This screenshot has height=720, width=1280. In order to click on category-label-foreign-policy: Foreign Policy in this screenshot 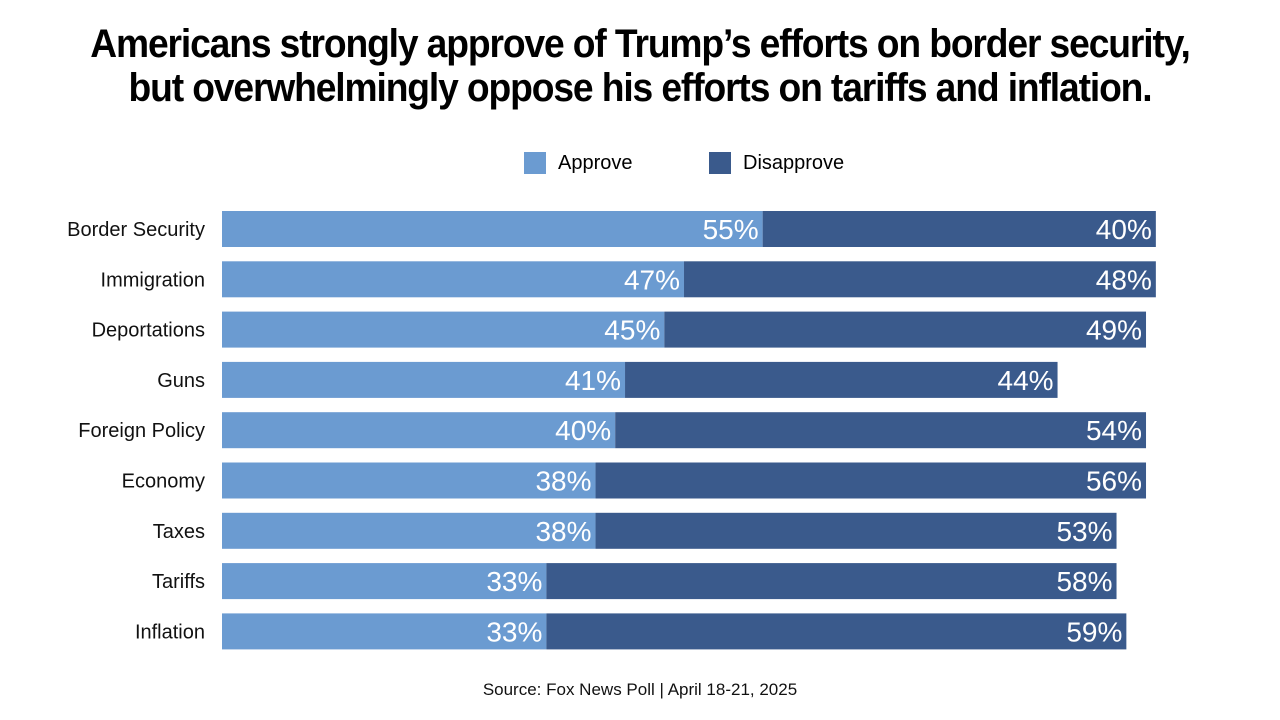, I will do `click(141, 431)`.